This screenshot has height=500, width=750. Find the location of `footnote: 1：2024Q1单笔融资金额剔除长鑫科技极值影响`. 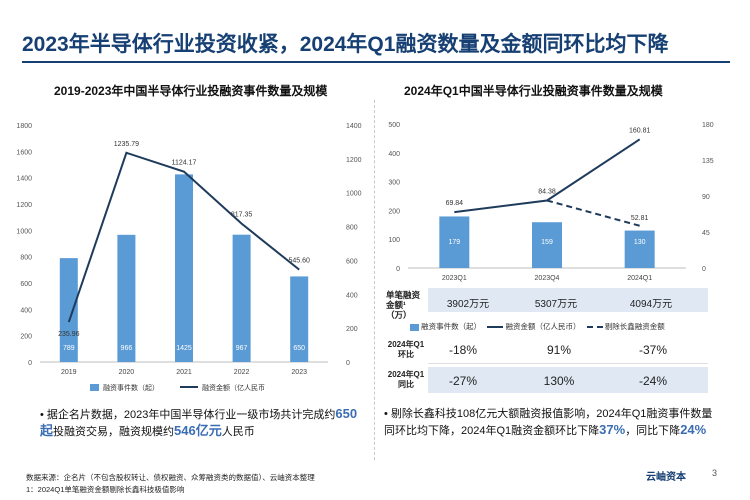

footnote: 1：2024Q1单笔融资金额剔除长鑫科技极值影响 is located at coordinates (105, 489).